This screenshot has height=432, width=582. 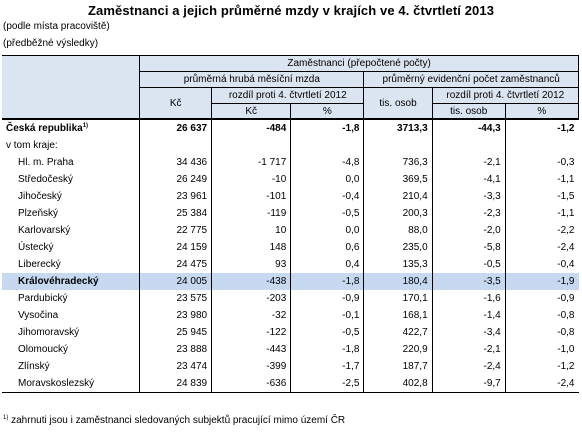 I want to click on row-footnote-mark: 1), so click(x=85, y=126).